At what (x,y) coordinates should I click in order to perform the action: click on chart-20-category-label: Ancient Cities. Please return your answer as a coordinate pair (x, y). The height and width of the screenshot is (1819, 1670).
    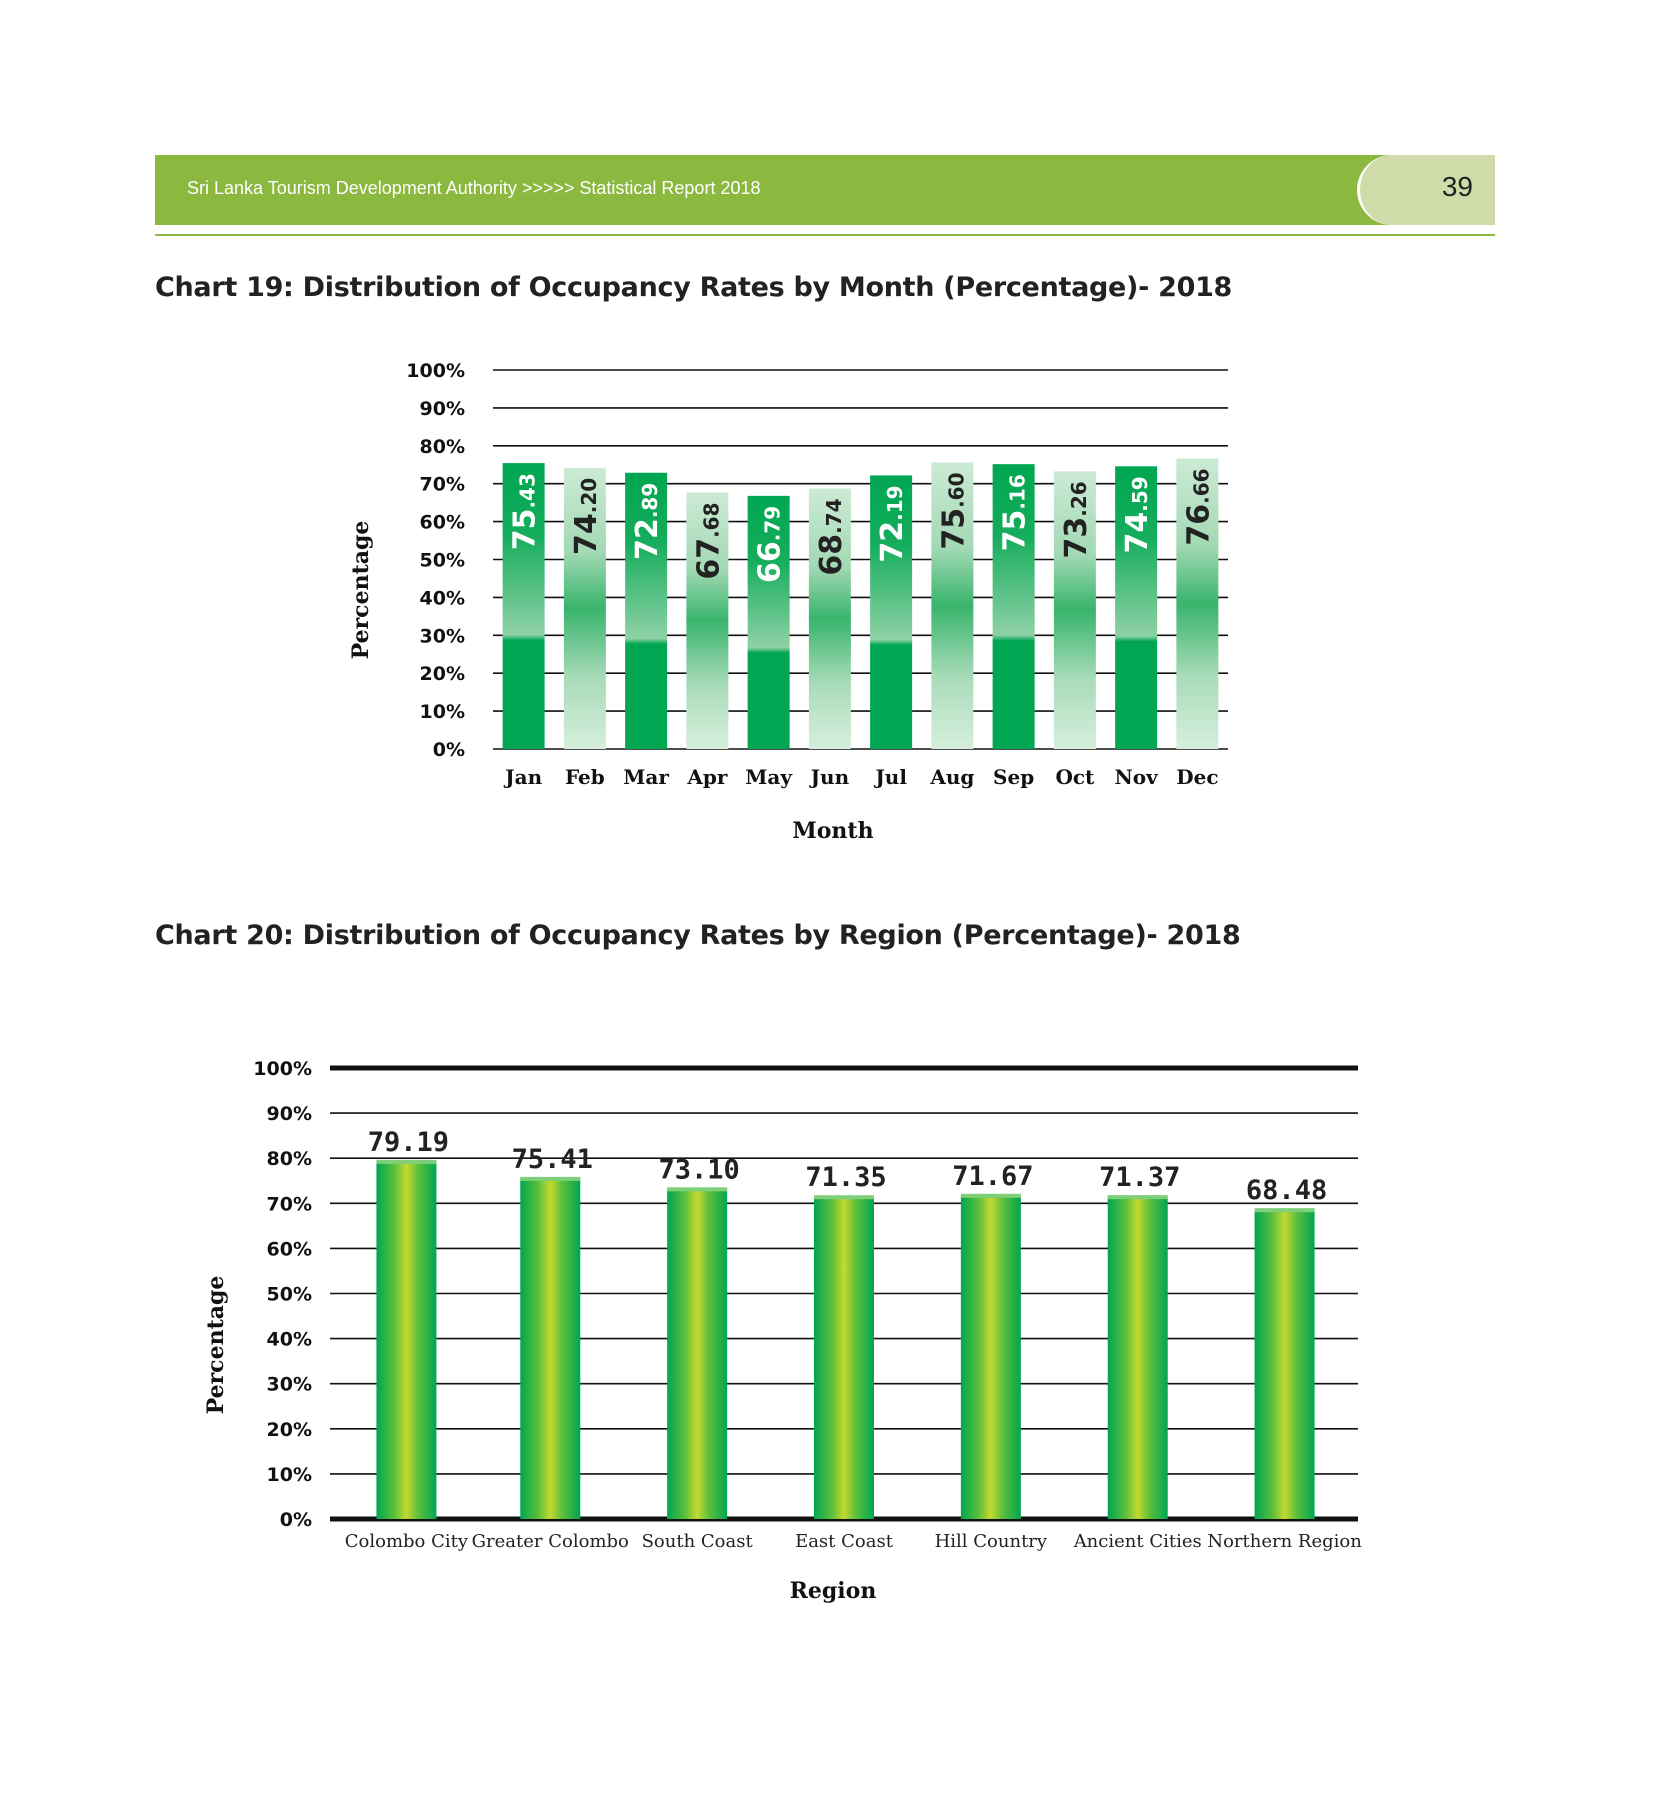
    Looking at the image, I should click on (1137, 1541).